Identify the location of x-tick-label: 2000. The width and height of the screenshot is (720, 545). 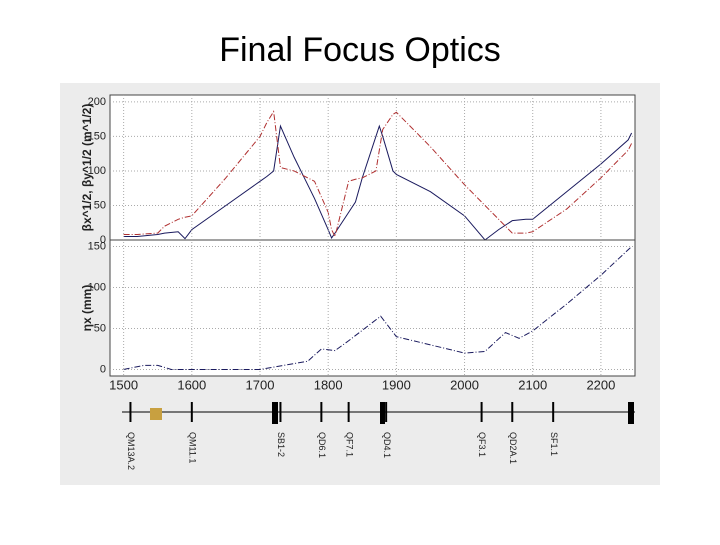
(464, 384).